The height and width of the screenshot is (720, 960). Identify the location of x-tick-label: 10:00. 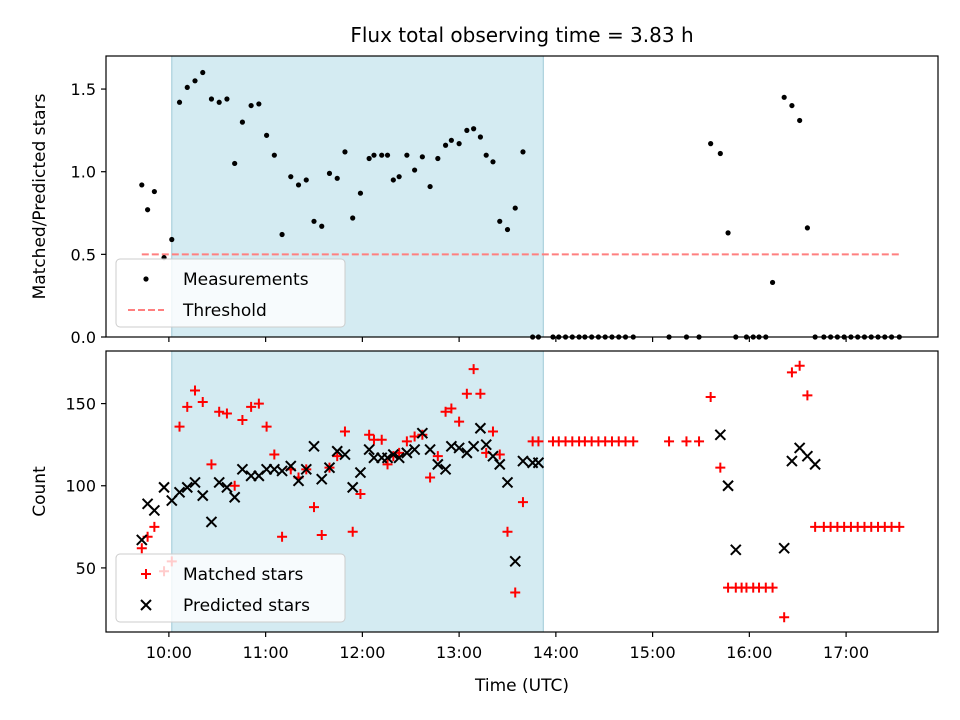
(169, 652).